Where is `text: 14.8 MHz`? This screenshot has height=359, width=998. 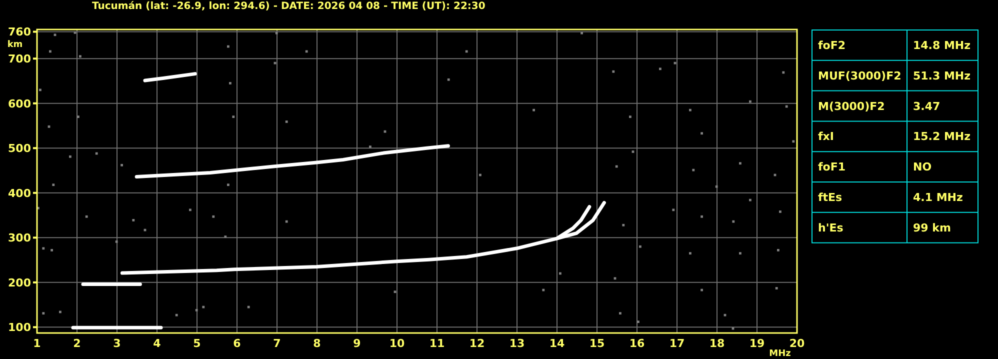
text: 14.8 MHz is located at coordinates (942, 45).